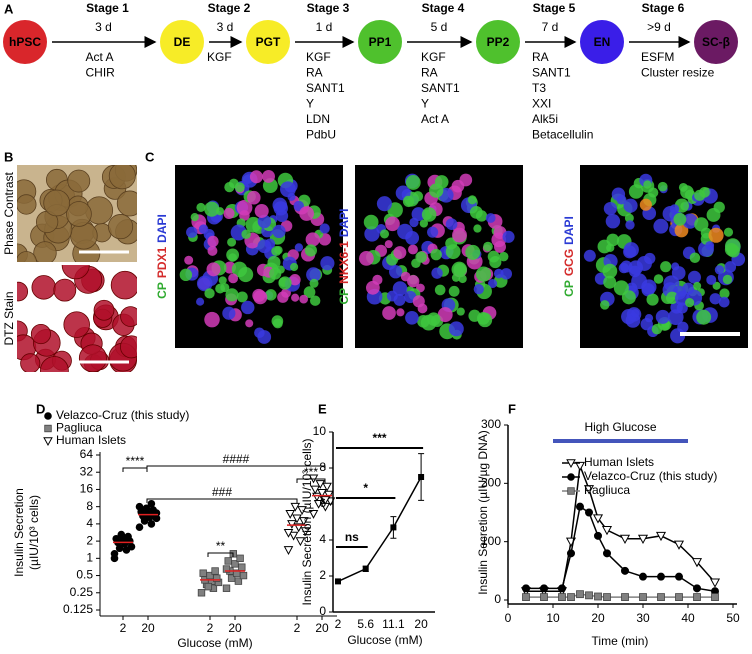  What do you see at coordinates (87, 471) in the screenshot?
I see `y-tick-label: 32` at bounding box center [87, 471].